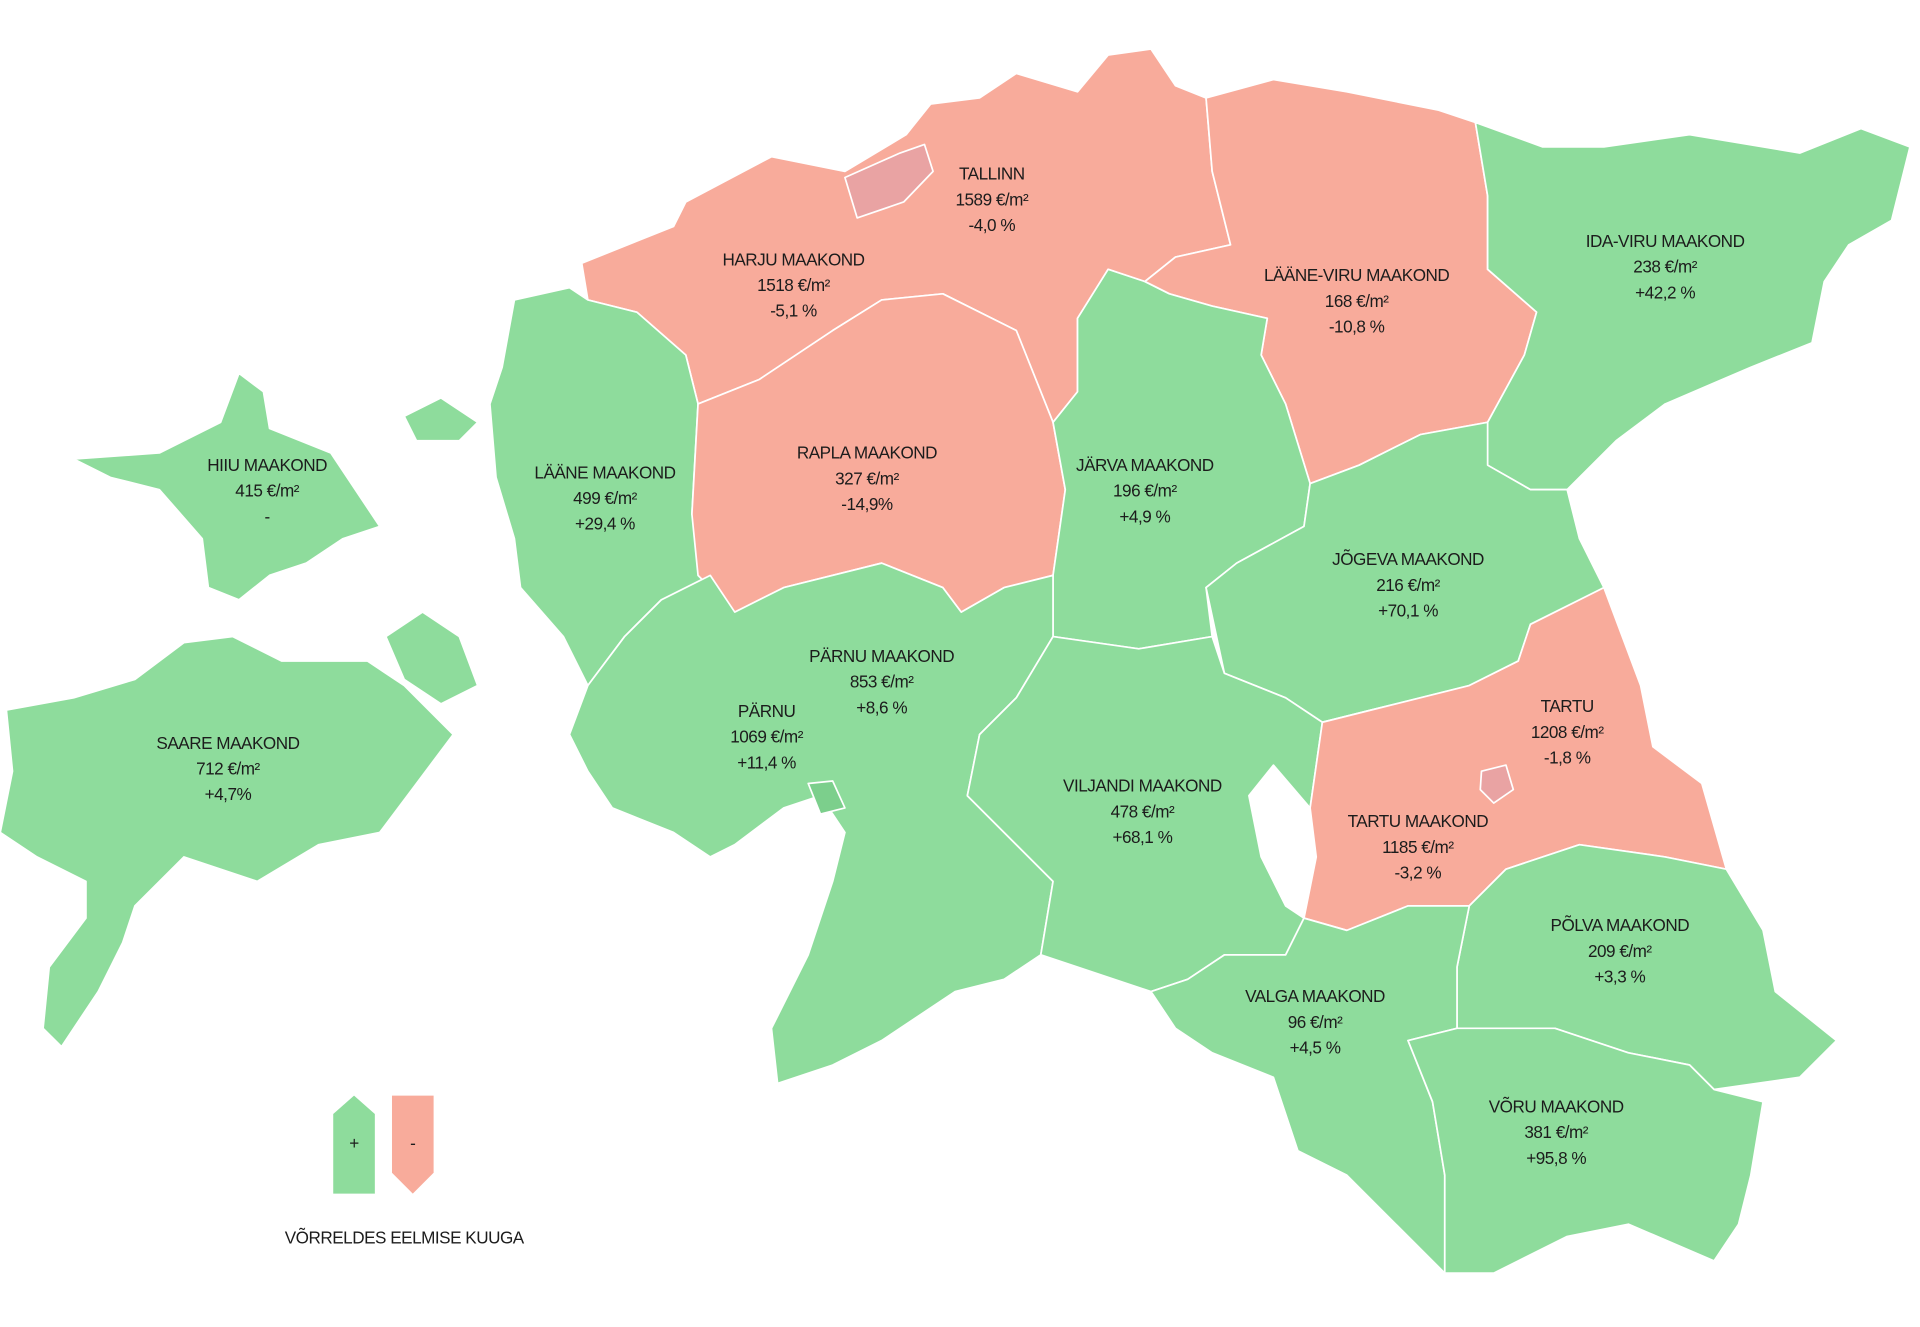 Image resolution: width=1920 pixels, height=1327 pixels. I want to click on region-change: +42,2 %, so click(1665, 292).